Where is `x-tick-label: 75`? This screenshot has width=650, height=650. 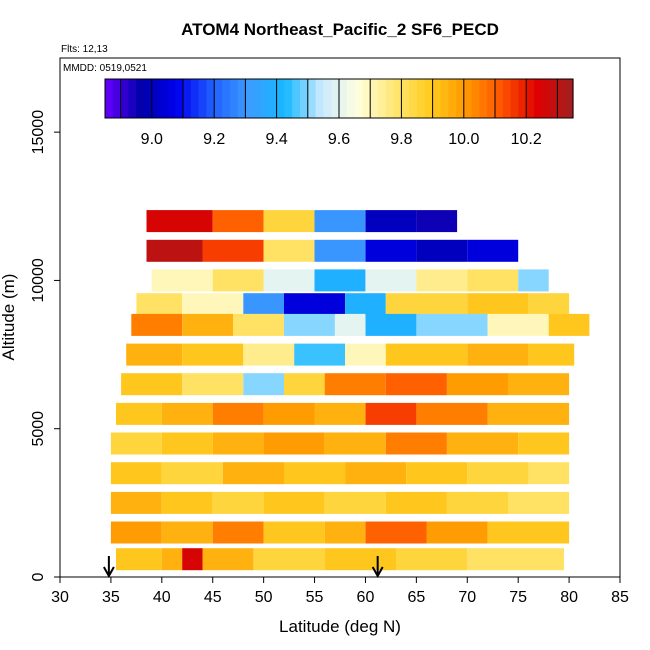
x-tick-label: 75 is located at coordinates (518, 597).